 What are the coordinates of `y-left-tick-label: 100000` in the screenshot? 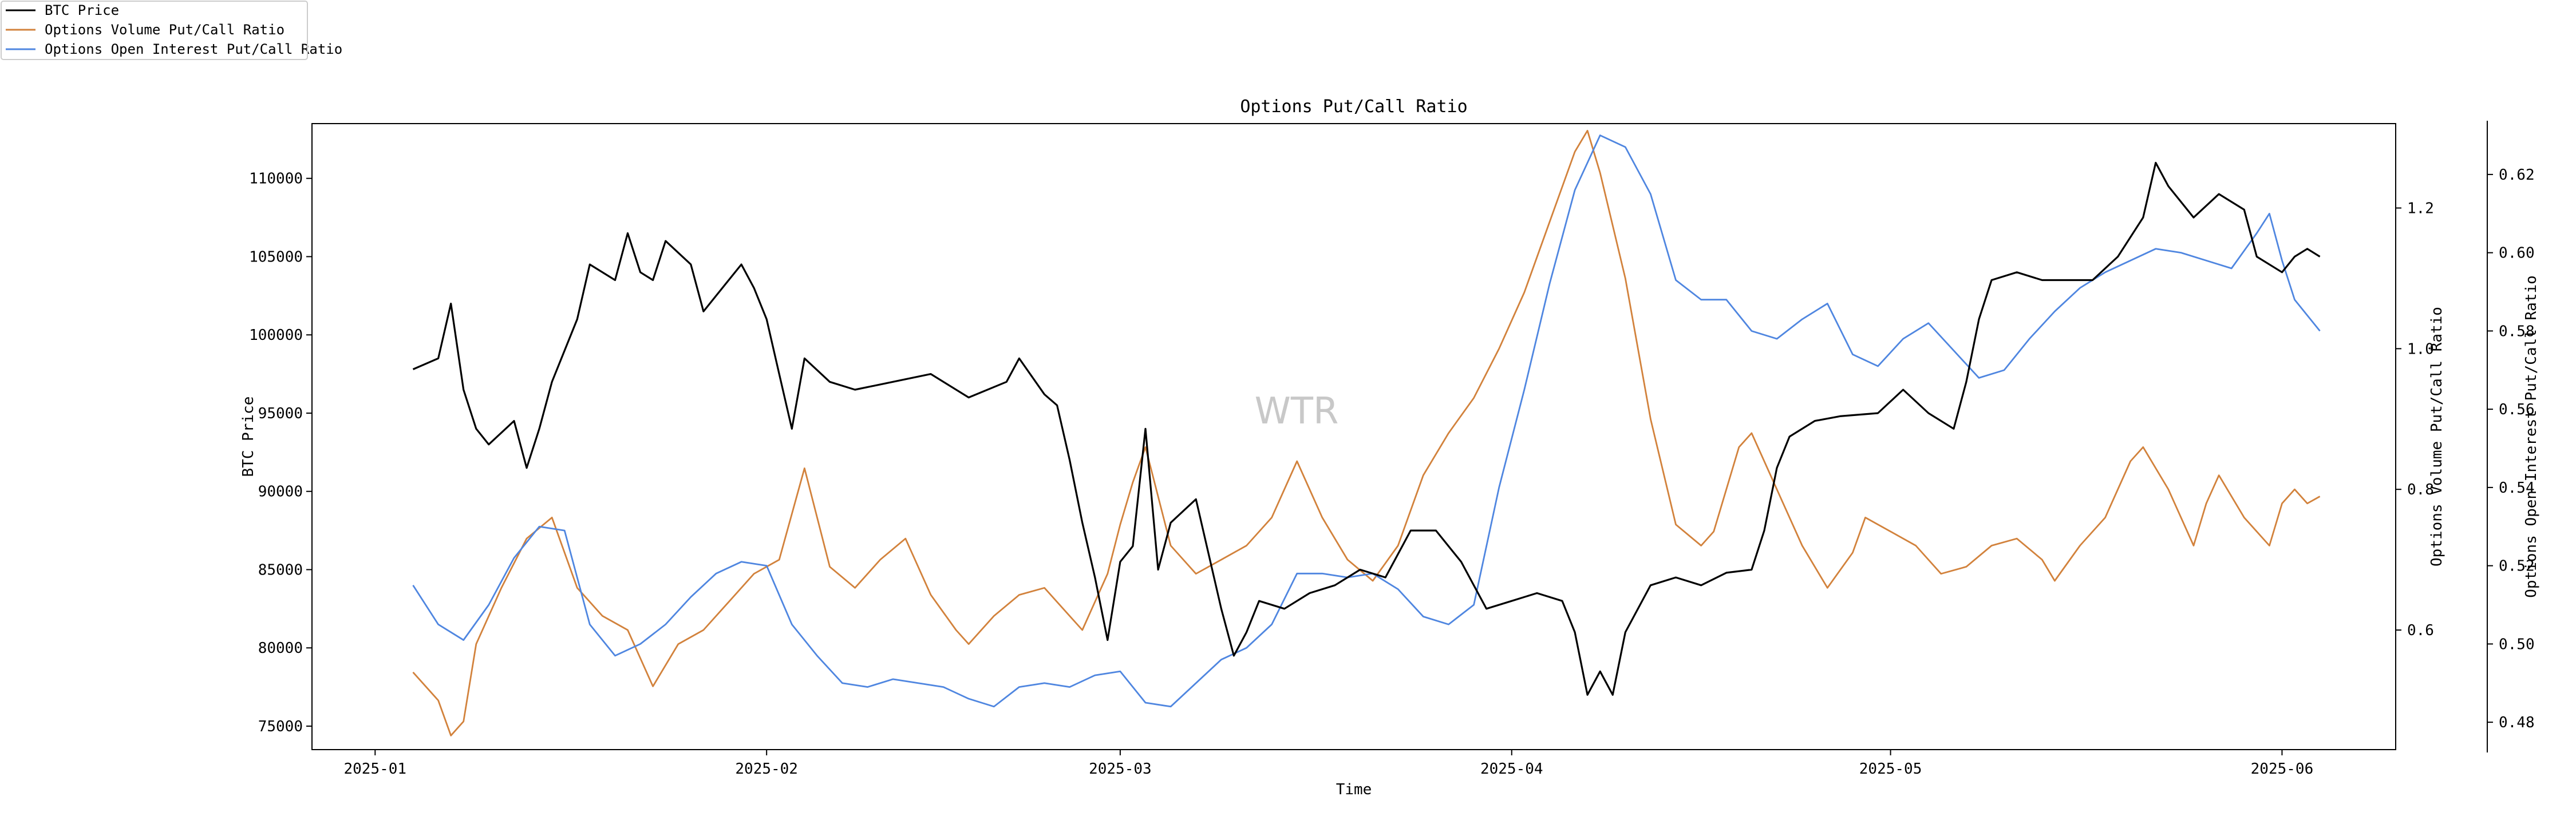 It's located at (276, 335).